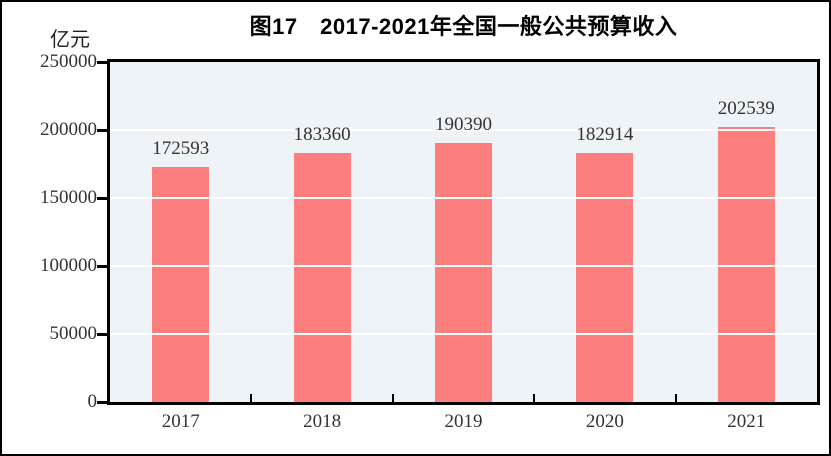 This screenshot has height=456, width=831. What do you see at coordinates (73, 333) in the screenshot?
I see `y-axis-label-50000: 50000` at bounding box center [73, 333].